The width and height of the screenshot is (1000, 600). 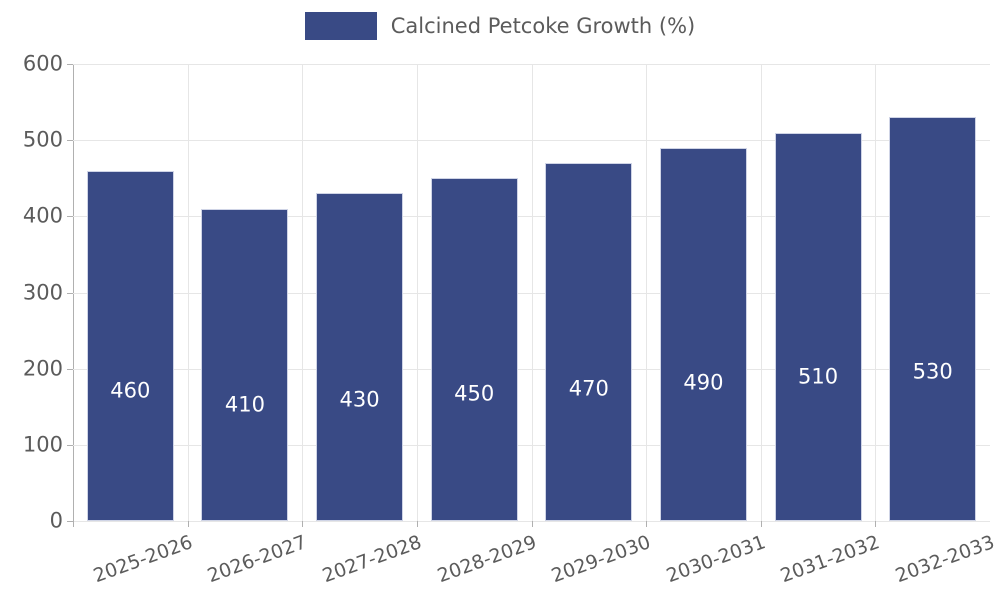 I want to click on x-axis-tick-label: 2032-2033, so click(x=945, y=559).